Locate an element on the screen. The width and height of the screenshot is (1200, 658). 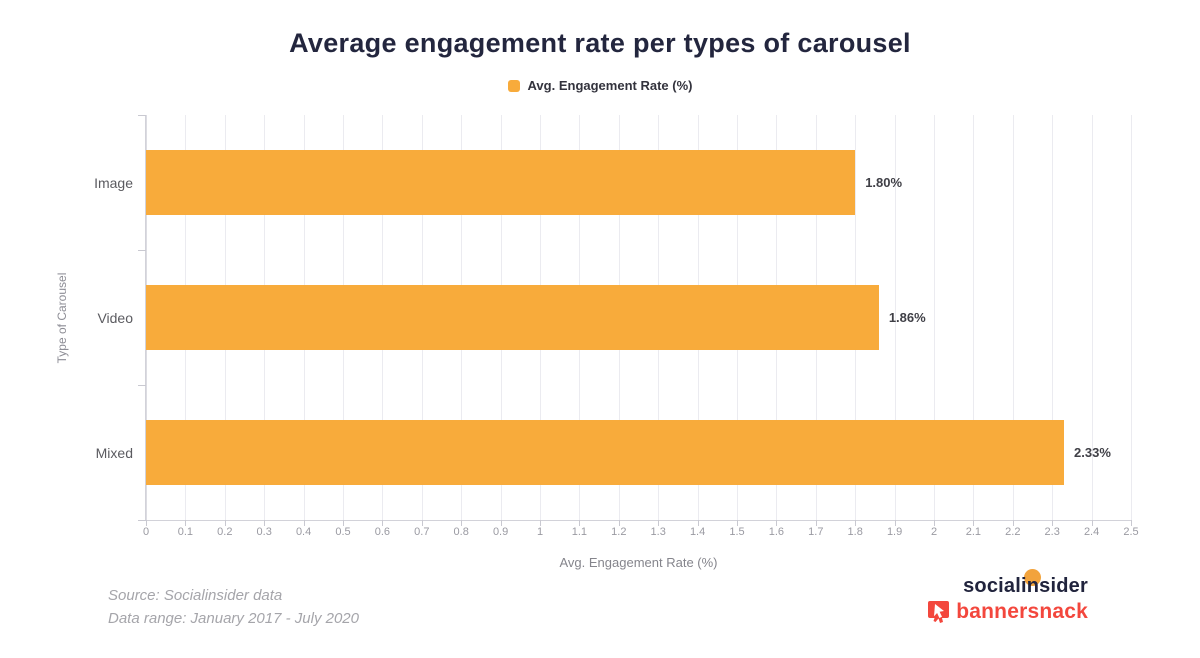
x-tick-label: 1.2 is located at coordinates (619, 532).